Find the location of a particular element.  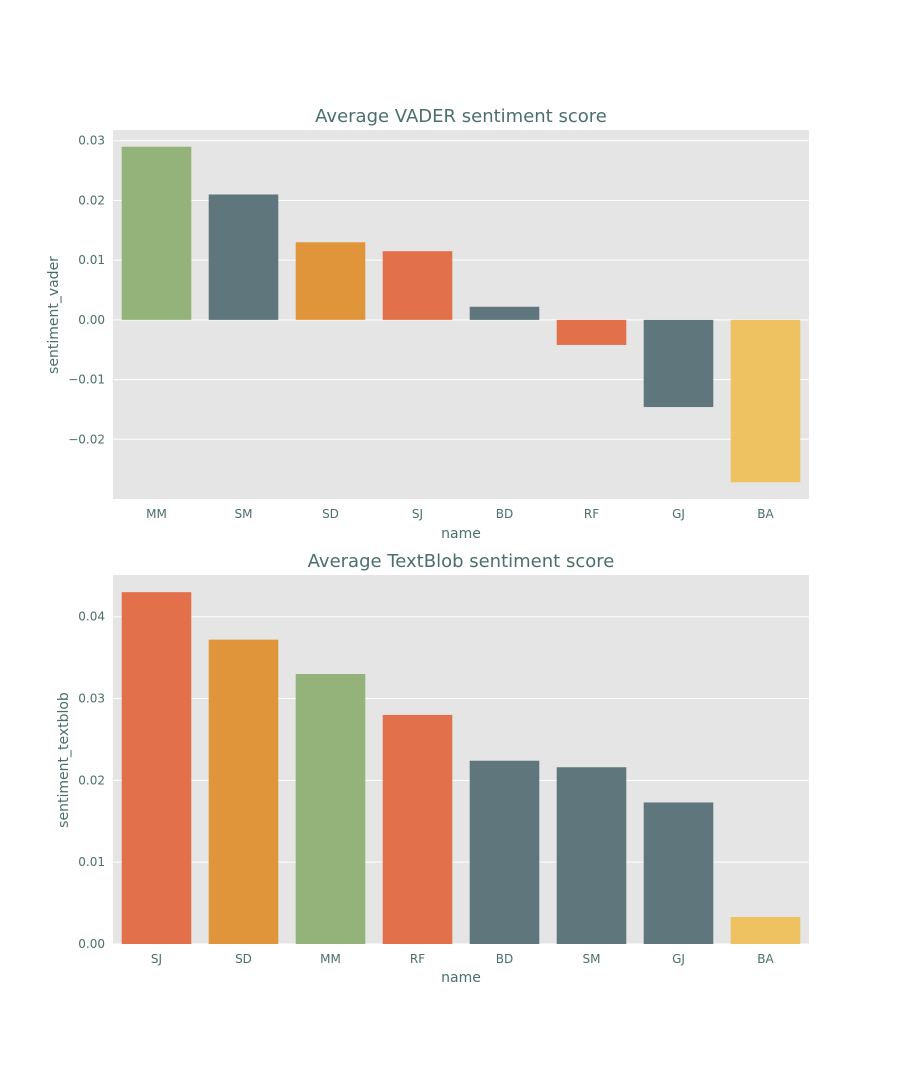

chart-textblob-y-ticks: 0.00 0.01 0.02 0.03 0.04 is located at coordinates (91, 780).